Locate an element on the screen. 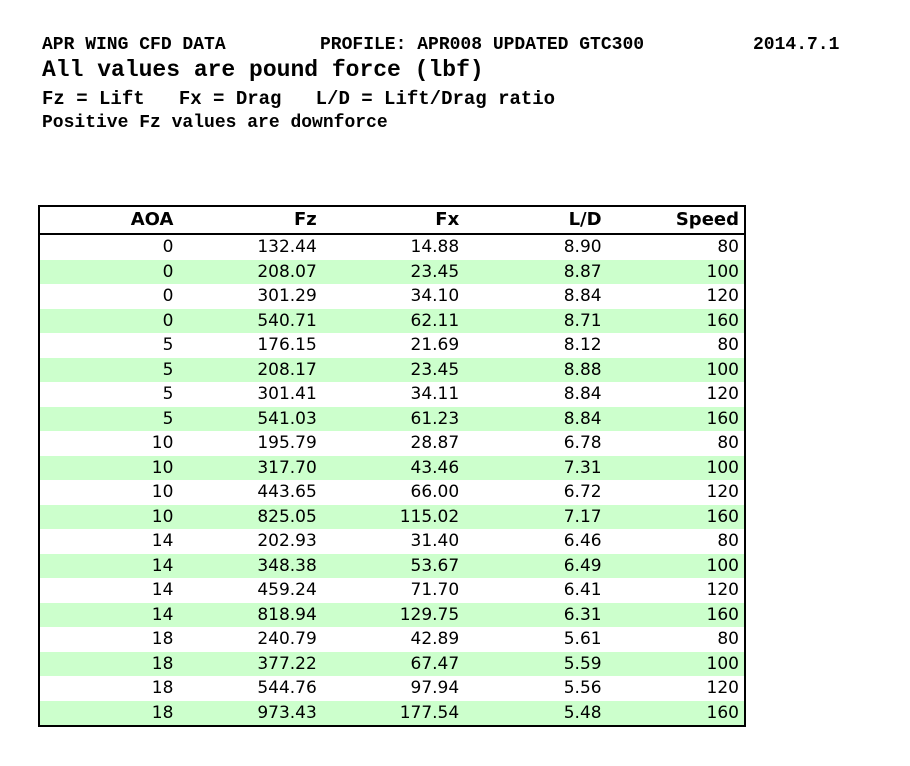 This screenshot has height=766, width=910. cell-fx: 31.40 is located at coordinates (435, 541).